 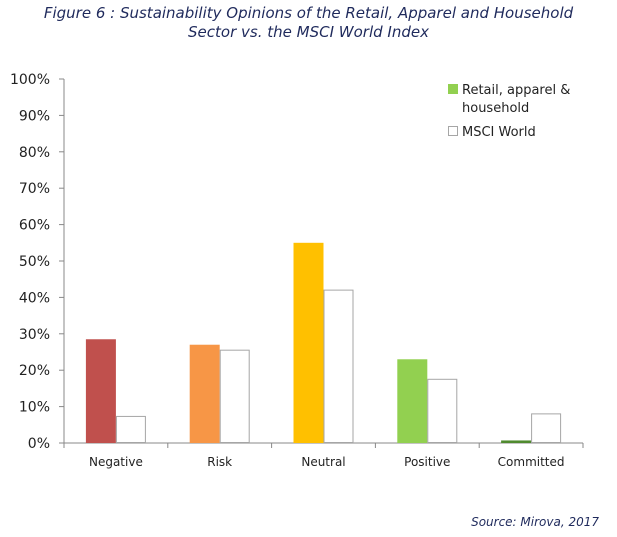 I want to click on bar-retail-committed, so click(x=516, y=441).